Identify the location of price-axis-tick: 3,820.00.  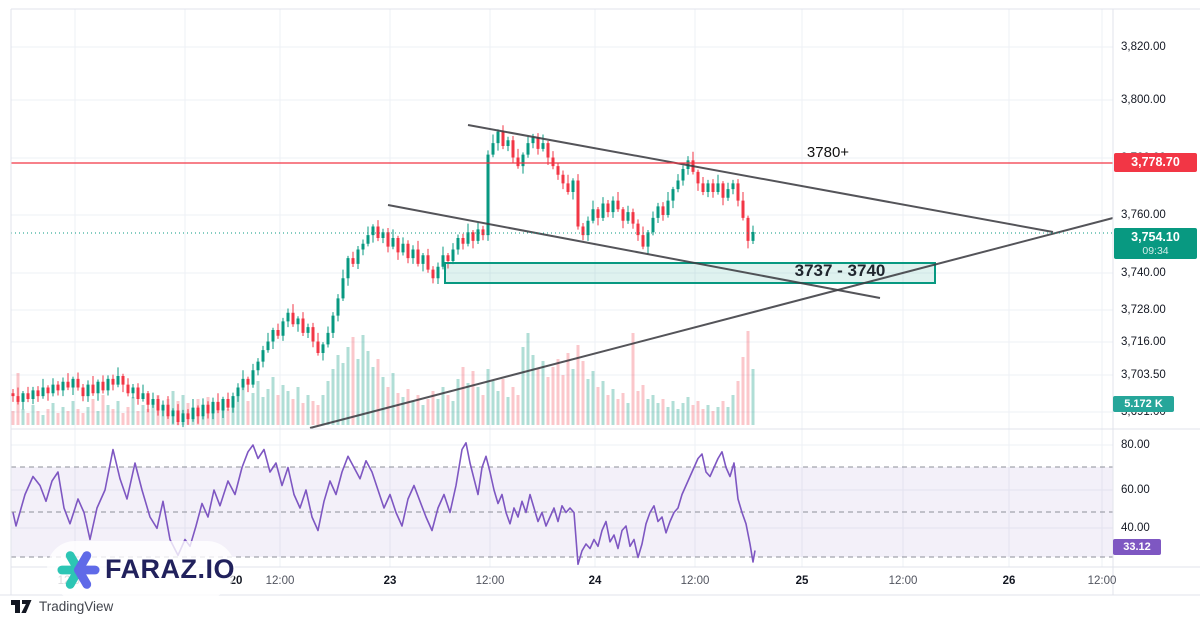
(1143, 47).